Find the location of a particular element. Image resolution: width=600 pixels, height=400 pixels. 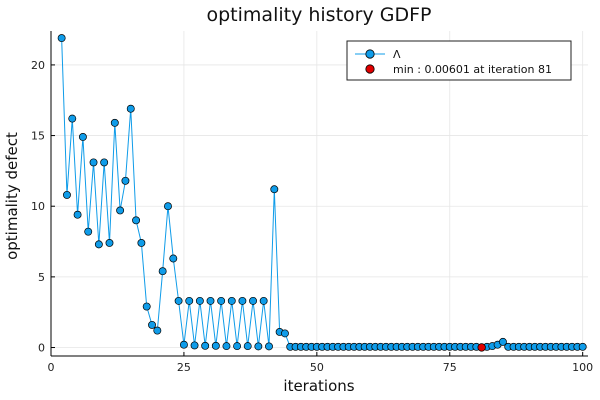

chart-title: optimality history GDFP is located at coordinates (319, 15).